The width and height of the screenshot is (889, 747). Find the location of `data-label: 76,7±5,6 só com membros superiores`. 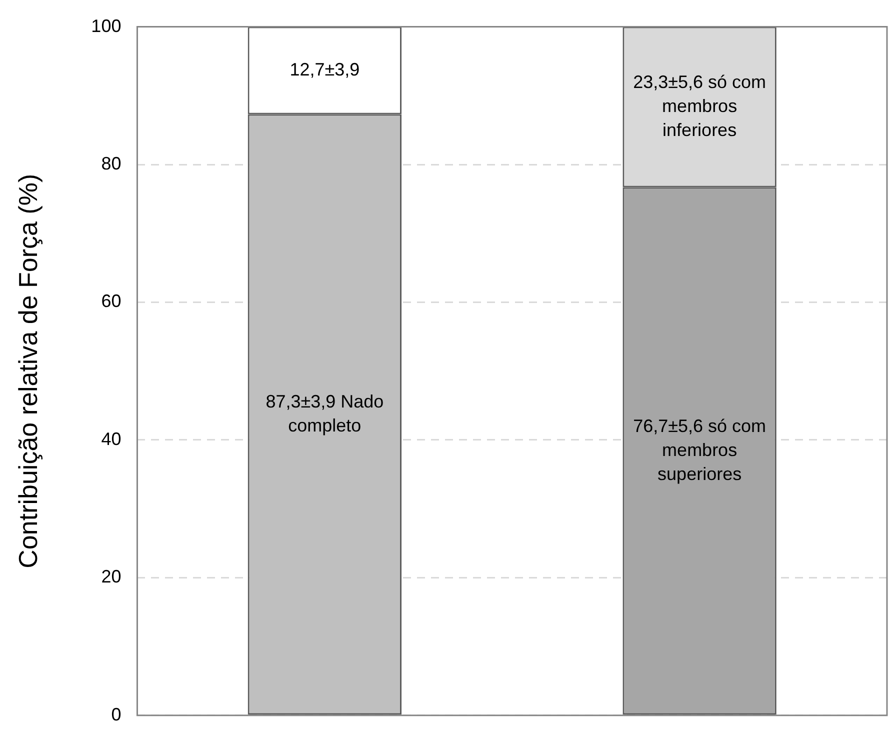

data-label: 76,7±5,6 só com membros superiores is located at coordinates (699, 450).